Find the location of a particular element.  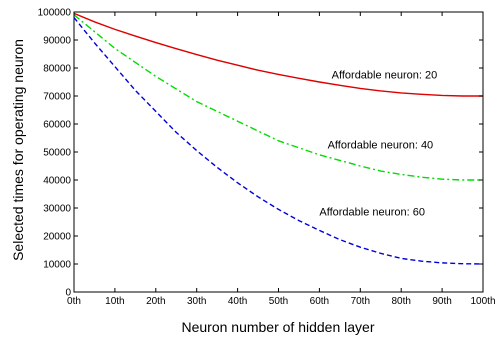

x-tick-label: 50th is located at coordinates (278, 301).